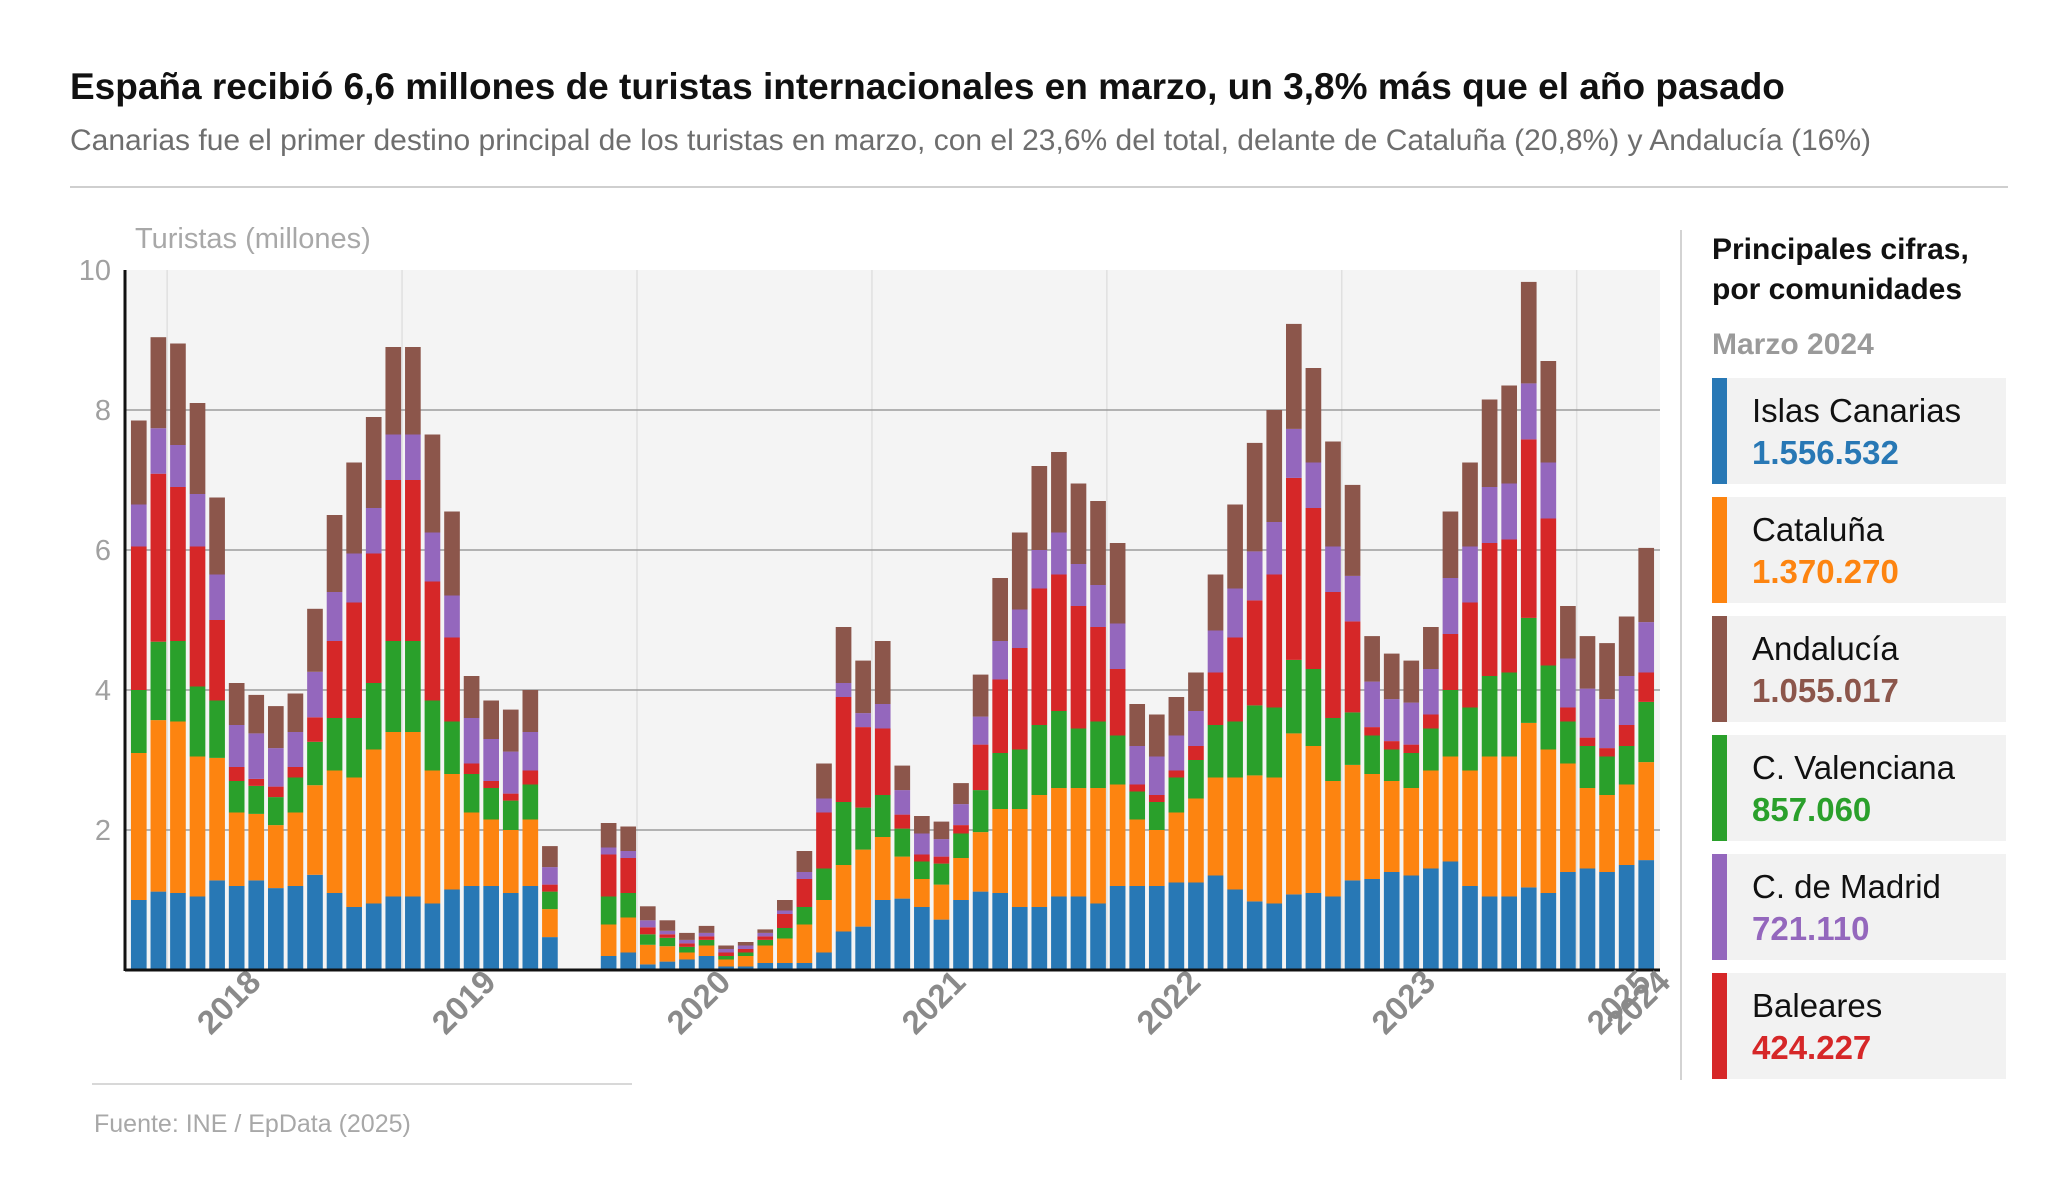 Image resolution: width=2048 pixels, height=1188 pixels. Describe the element at coordinates (103, 831) in the screenshot. I see `y-tick-label: 2` at that location.